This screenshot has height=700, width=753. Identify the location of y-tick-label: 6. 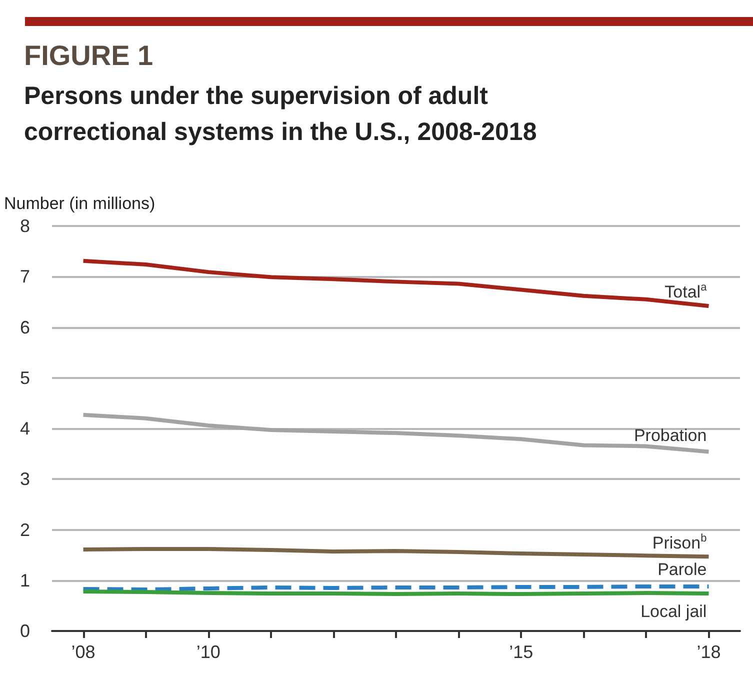
(25, 327).